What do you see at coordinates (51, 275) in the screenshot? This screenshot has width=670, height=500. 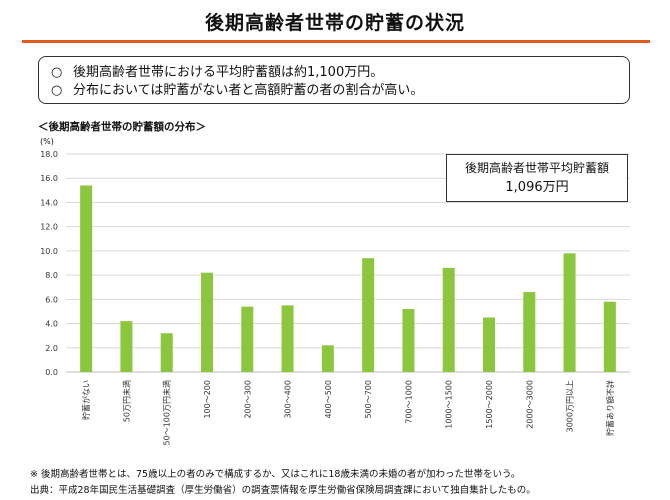 I see `y-tick-label: 8.0` at bounding box center [51, 275].